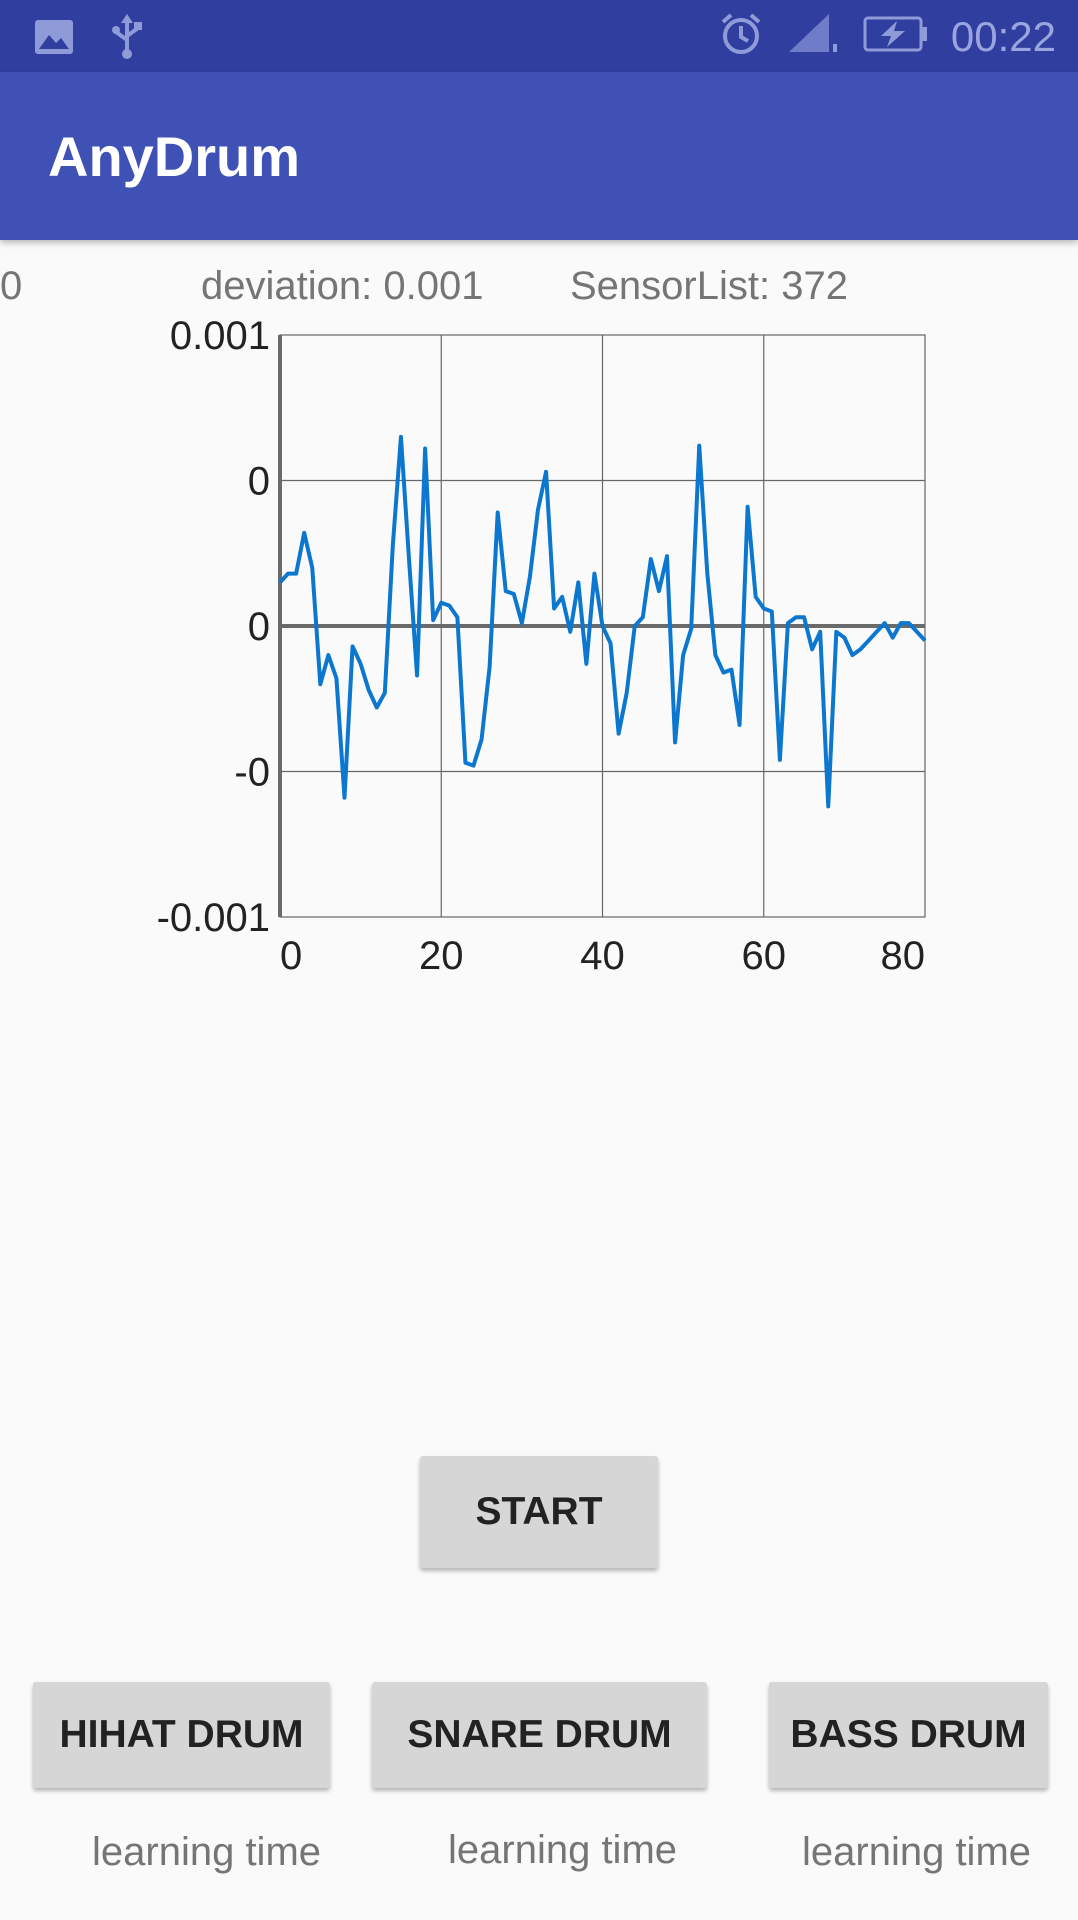  What do you see at coordinates (539, 156) in the screenshot?
I see `app-bar: AnyDrum` at bounding box center [539, 156].